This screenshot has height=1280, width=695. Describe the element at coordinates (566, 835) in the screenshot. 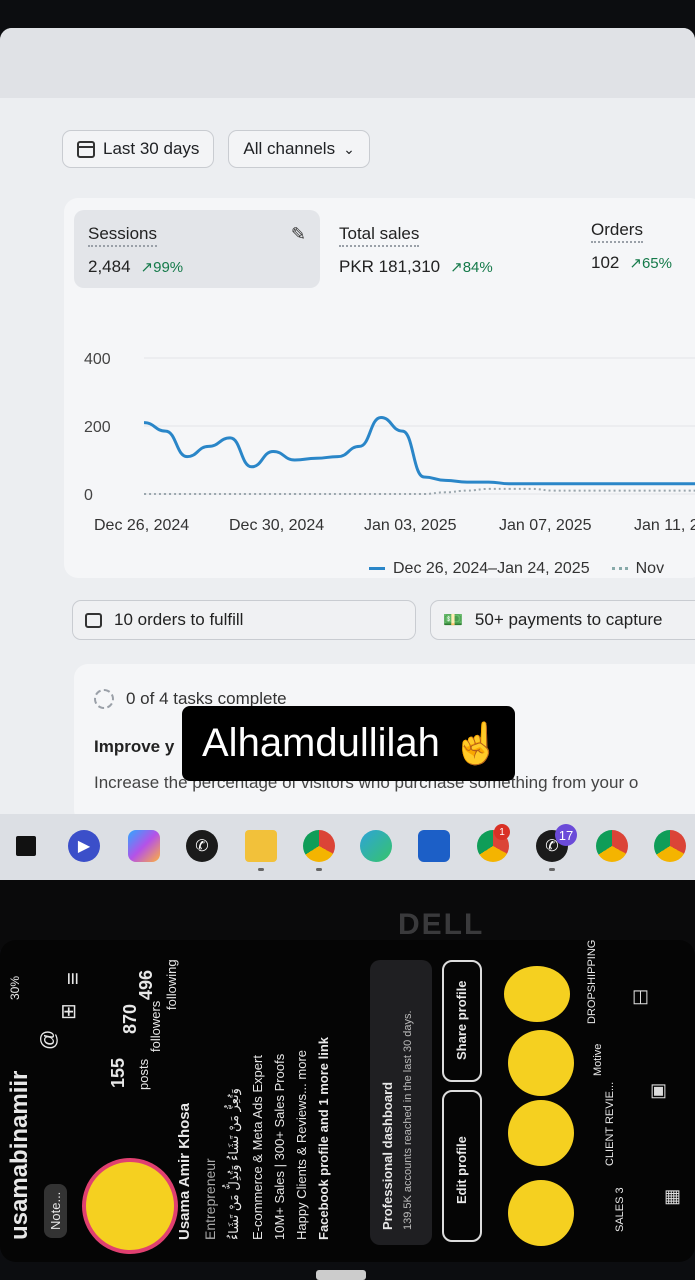

I see `notification-badge: 17` at that location.